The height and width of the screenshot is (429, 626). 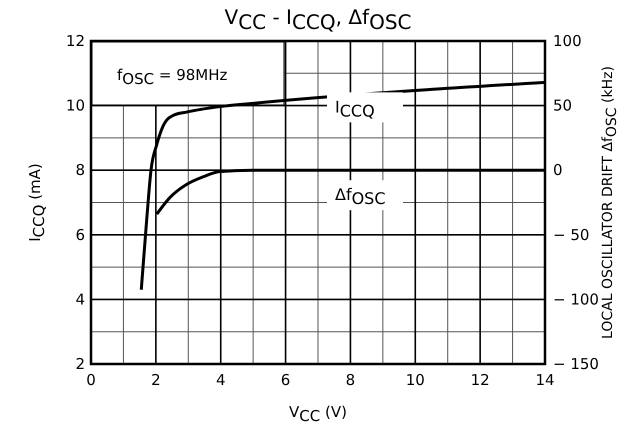 What do you see at coordinates (80, 235) in the screenshot?
I see `y-tick-label: 6` at bounding box center [80, 235].